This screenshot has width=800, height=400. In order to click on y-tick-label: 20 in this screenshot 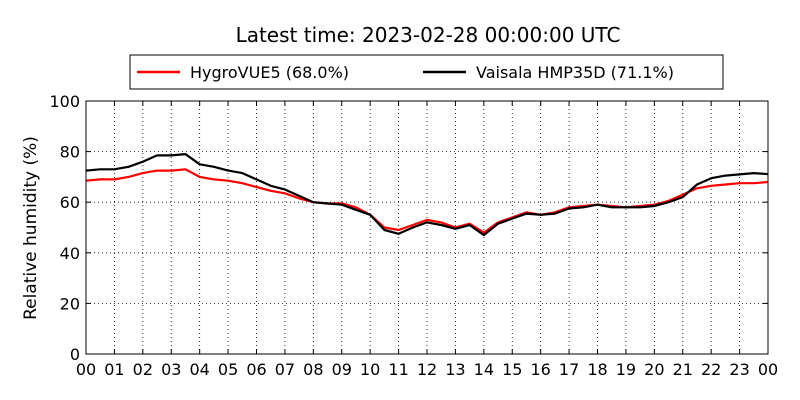, I will do `click(70, 303)`.